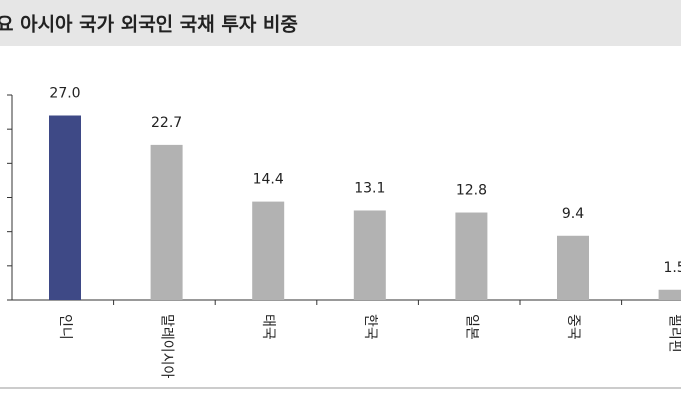  Describe the element at coordinates (167, 346) in the screenshot. I see `x-tick-label: 말레이시아` at that location.